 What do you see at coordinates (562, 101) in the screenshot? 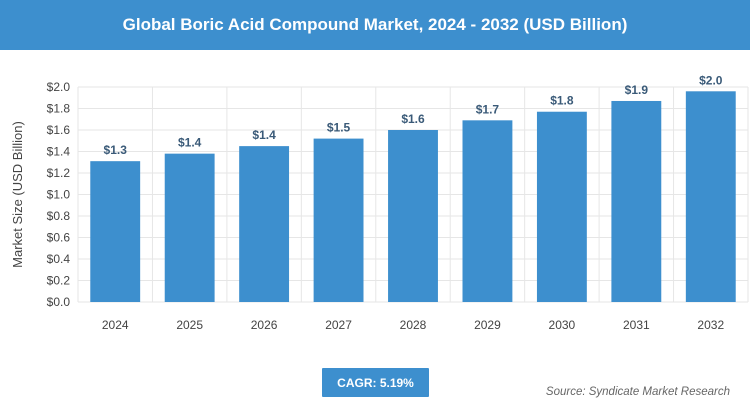
I see `data-label: $1.8` at bounding box center [562, 101].